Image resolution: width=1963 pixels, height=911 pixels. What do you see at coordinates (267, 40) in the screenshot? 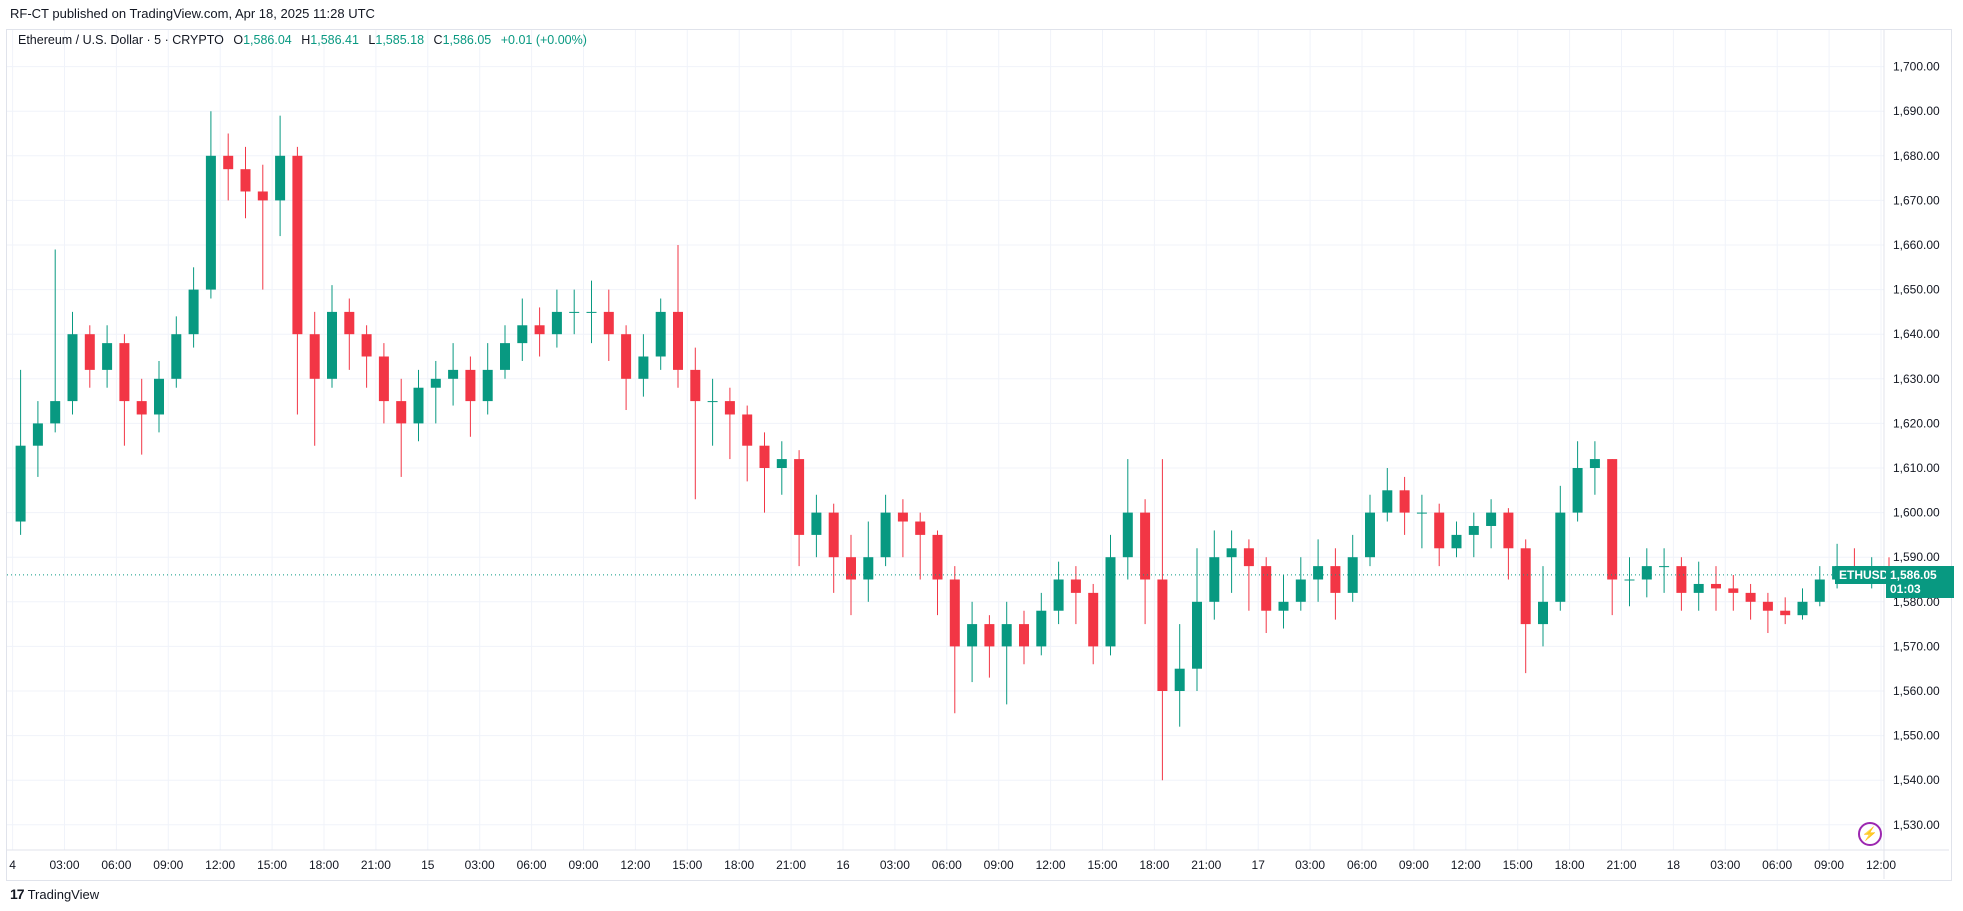
I see `open-value: 1,586.04` at bounding box center [267, 40].